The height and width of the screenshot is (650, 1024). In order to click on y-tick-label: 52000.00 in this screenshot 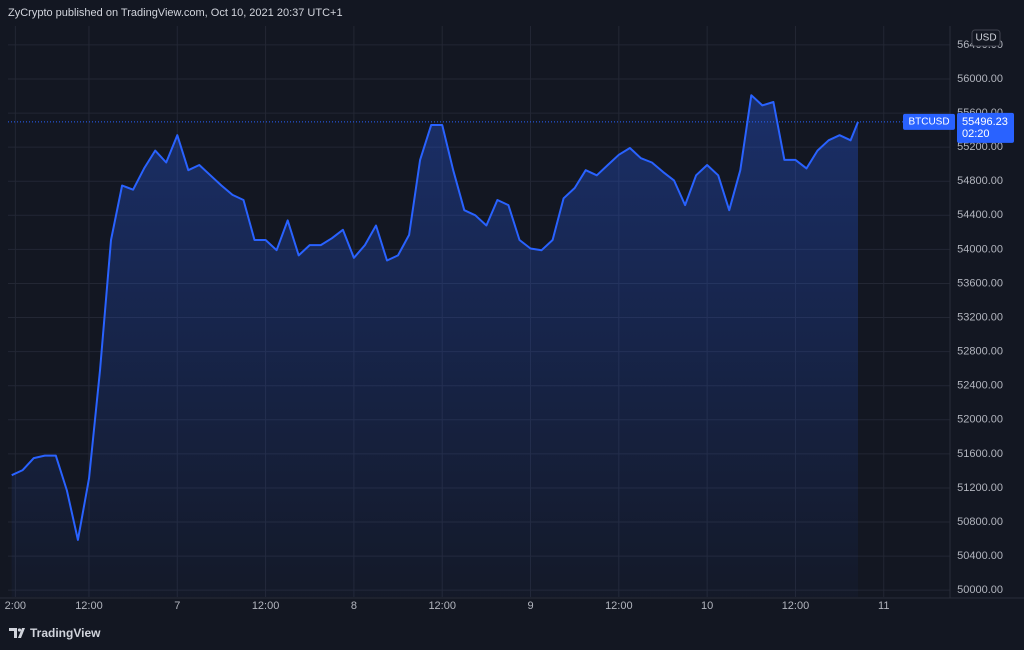, I will do `click(980, 420)`.